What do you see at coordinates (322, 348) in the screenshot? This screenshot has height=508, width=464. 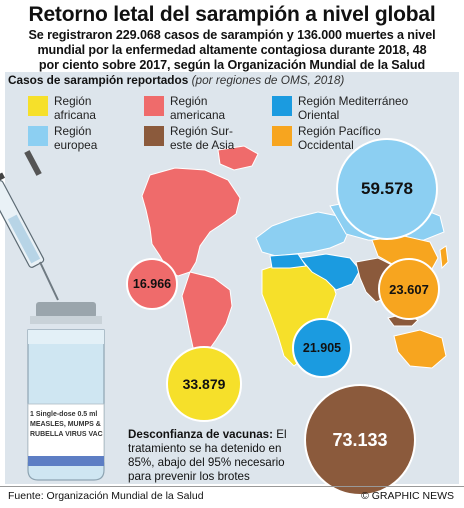 I see `bubble-eastern-mediterranean: 21.905` at bounding box center [322, 348].